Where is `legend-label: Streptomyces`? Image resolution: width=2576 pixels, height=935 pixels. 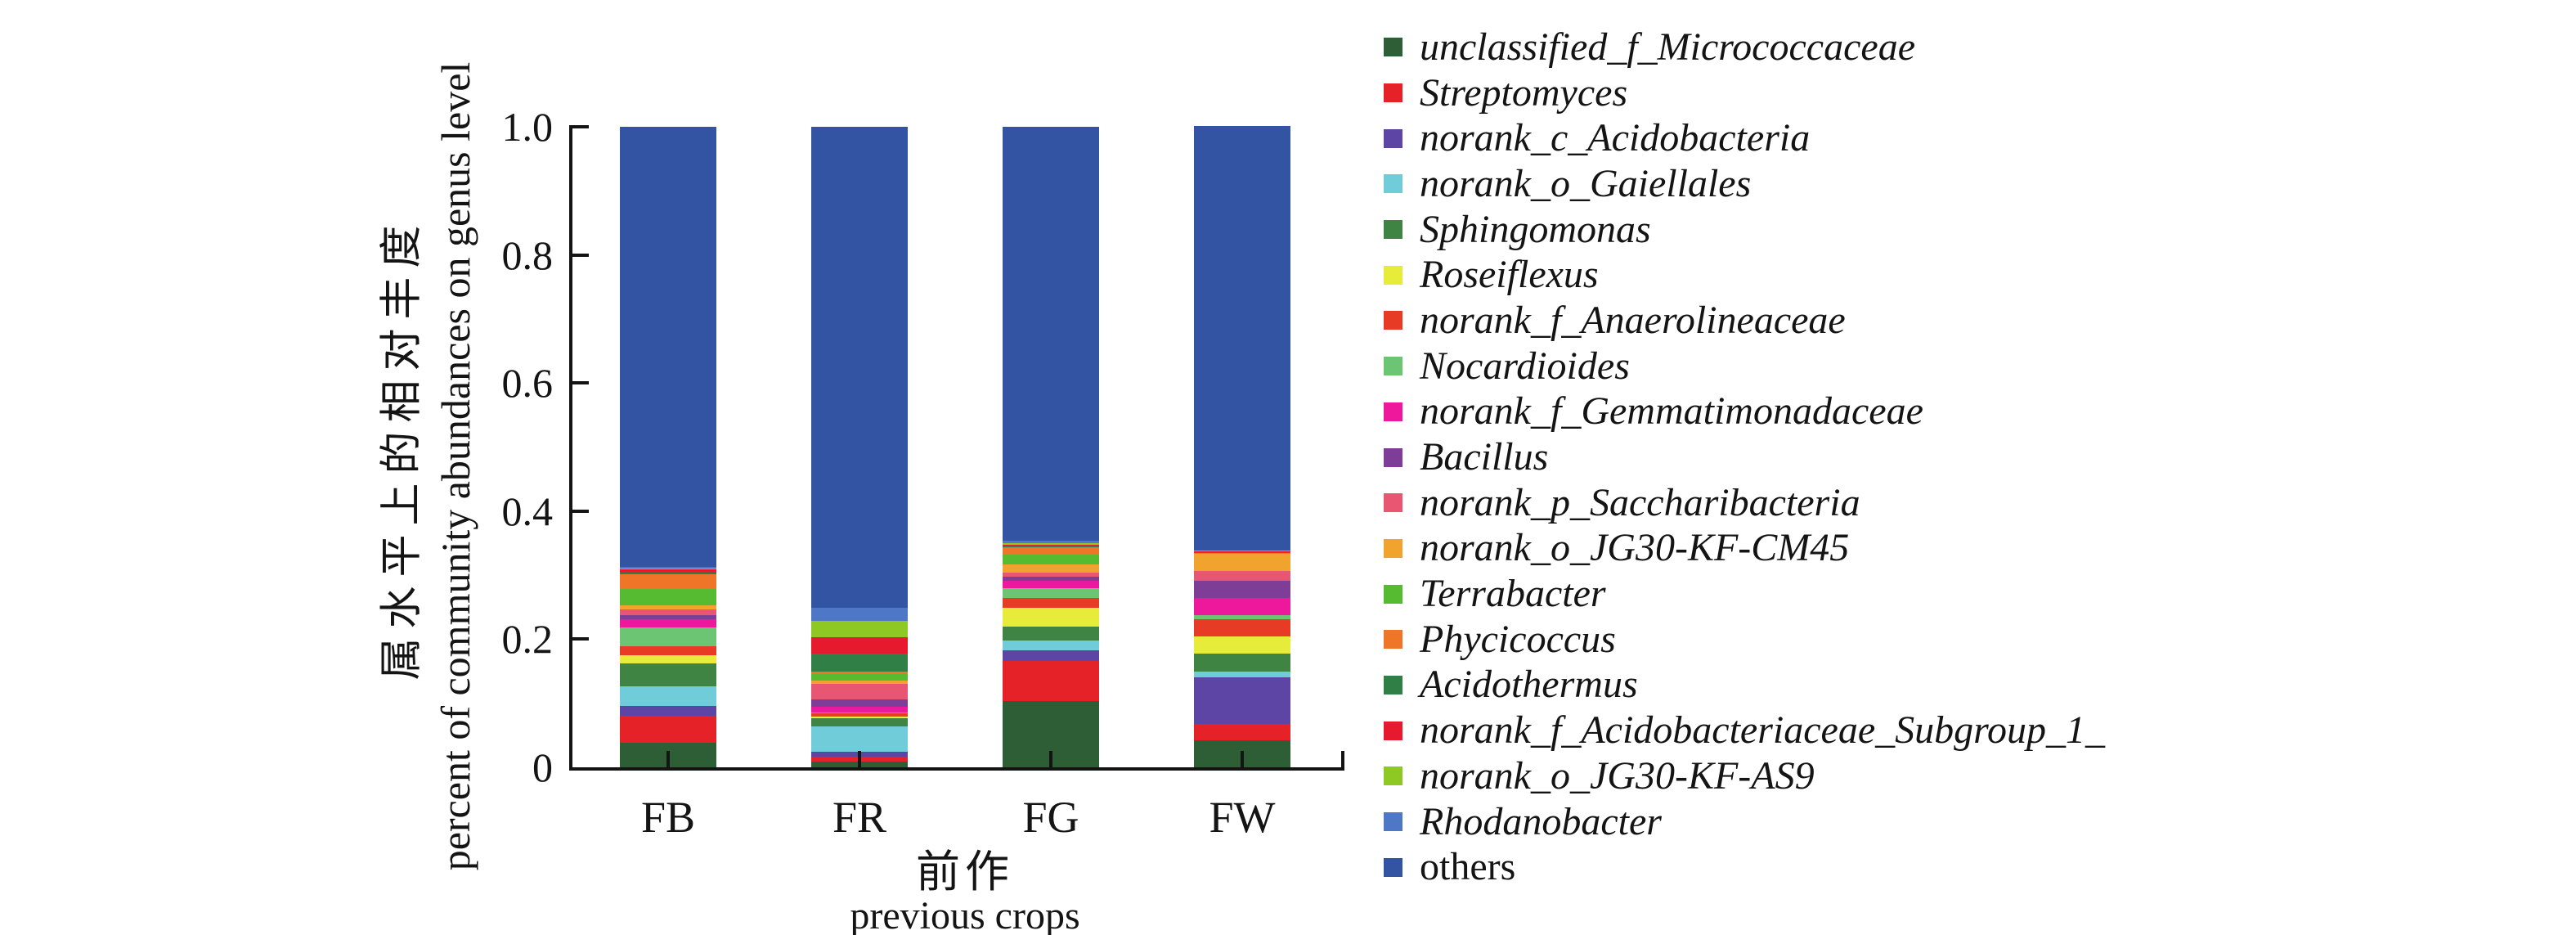
legend-label: Streptomyces is located at coordinates (1524, 92).